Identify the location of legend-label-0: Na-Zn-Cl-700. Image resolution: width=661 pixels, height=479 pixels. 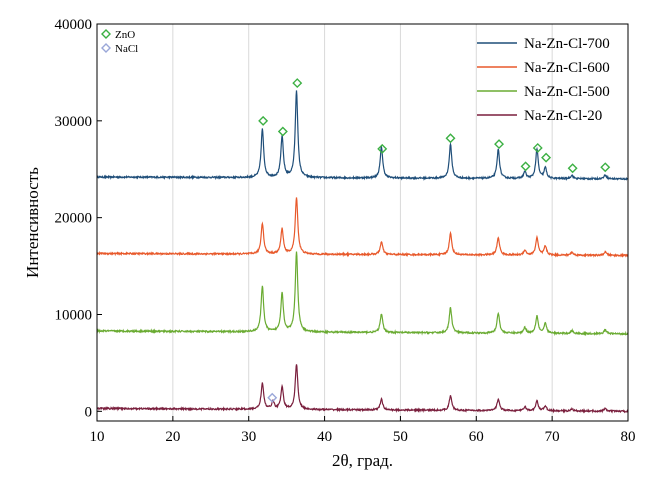
(567, 44).